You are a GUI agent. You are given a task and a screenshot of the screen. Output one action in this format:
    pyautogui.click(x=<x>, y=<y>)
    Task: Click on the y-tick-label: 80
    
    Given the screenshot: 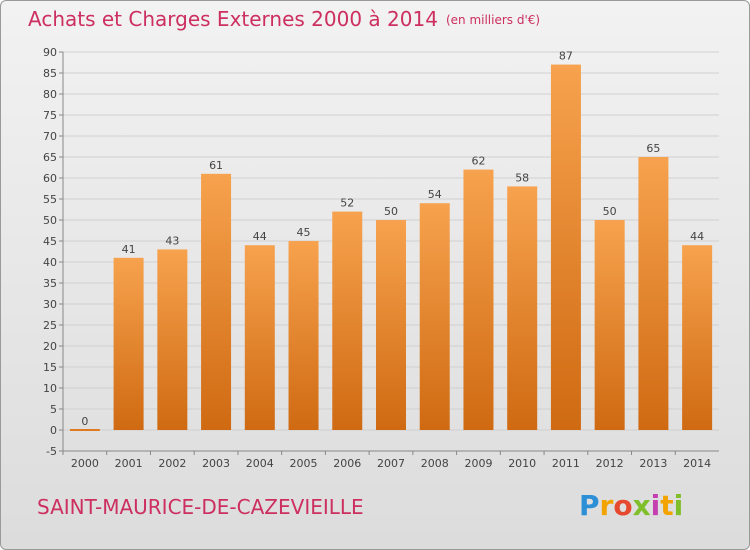 What is the action you would take?
    pyautogui.click(x=50, y=94)
    